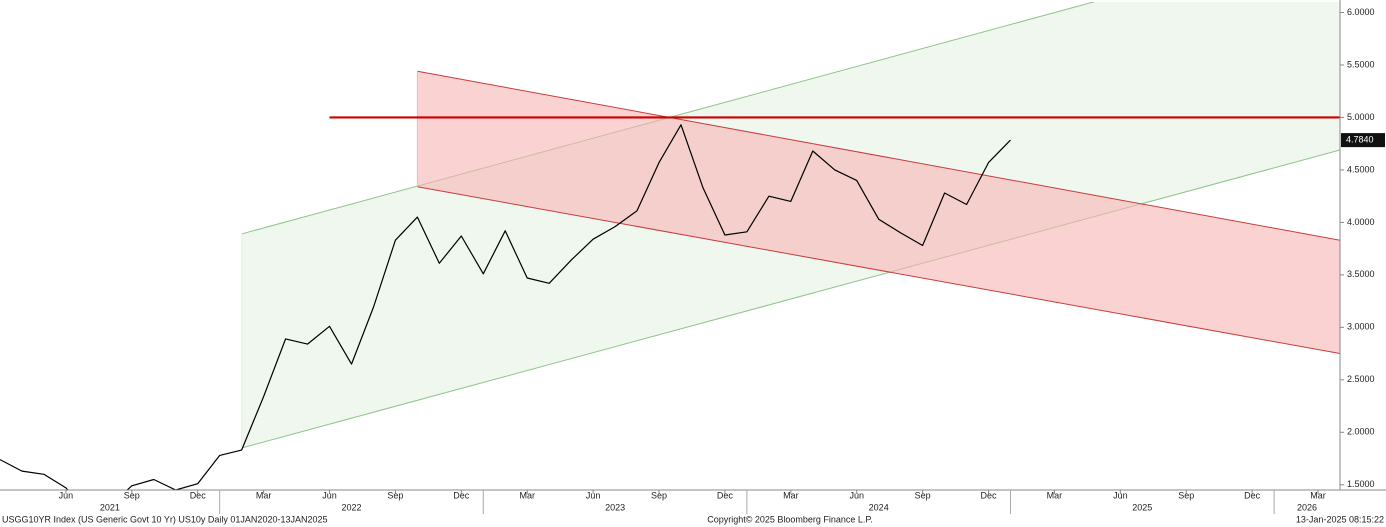 The image size is (1386, 527). Describe the element at coordinates (1361, 117) in the screenshot. I see `y-tick-label: 5.0000` at that location.